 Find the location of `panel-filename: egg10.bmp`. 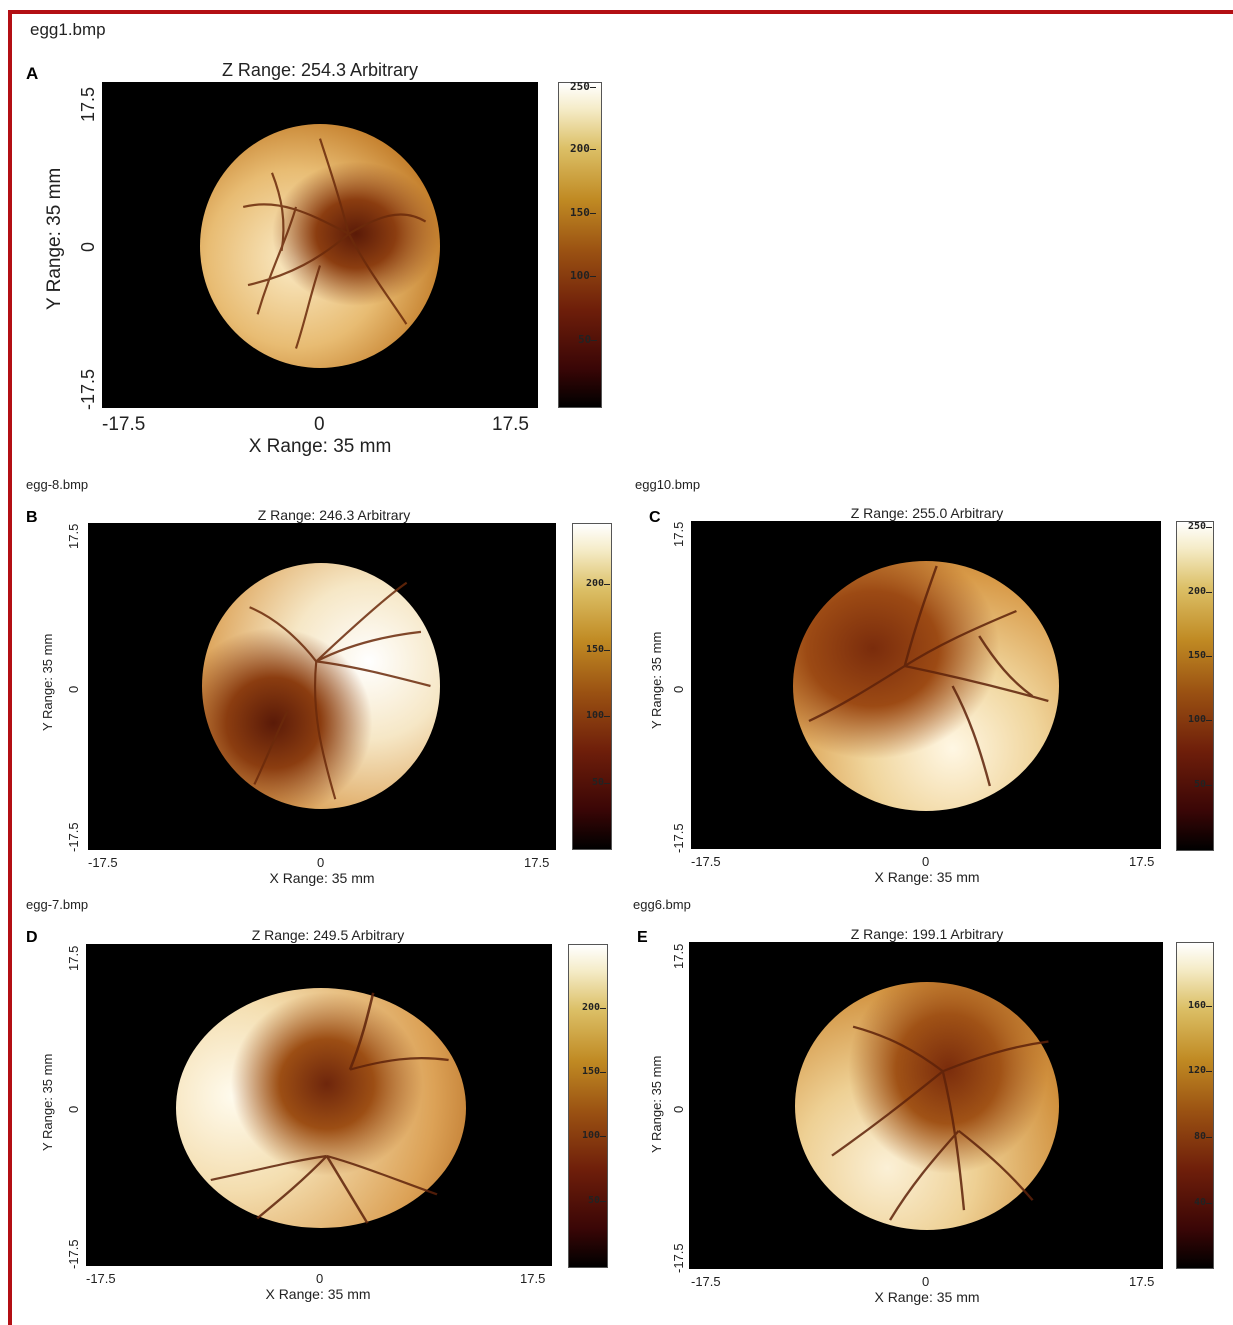

panel-filename: egg10.bmp is located at coordinates (668, 484).